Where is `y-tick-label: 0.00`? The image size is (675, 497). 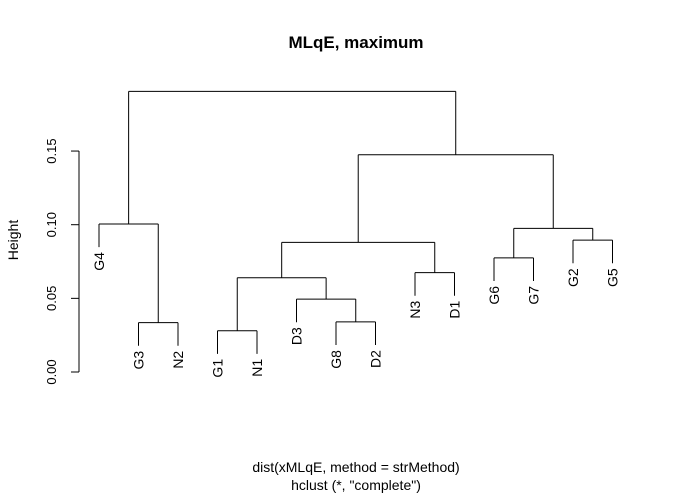
y-tick-label: 0.00 is located at coordinates (51, 371).